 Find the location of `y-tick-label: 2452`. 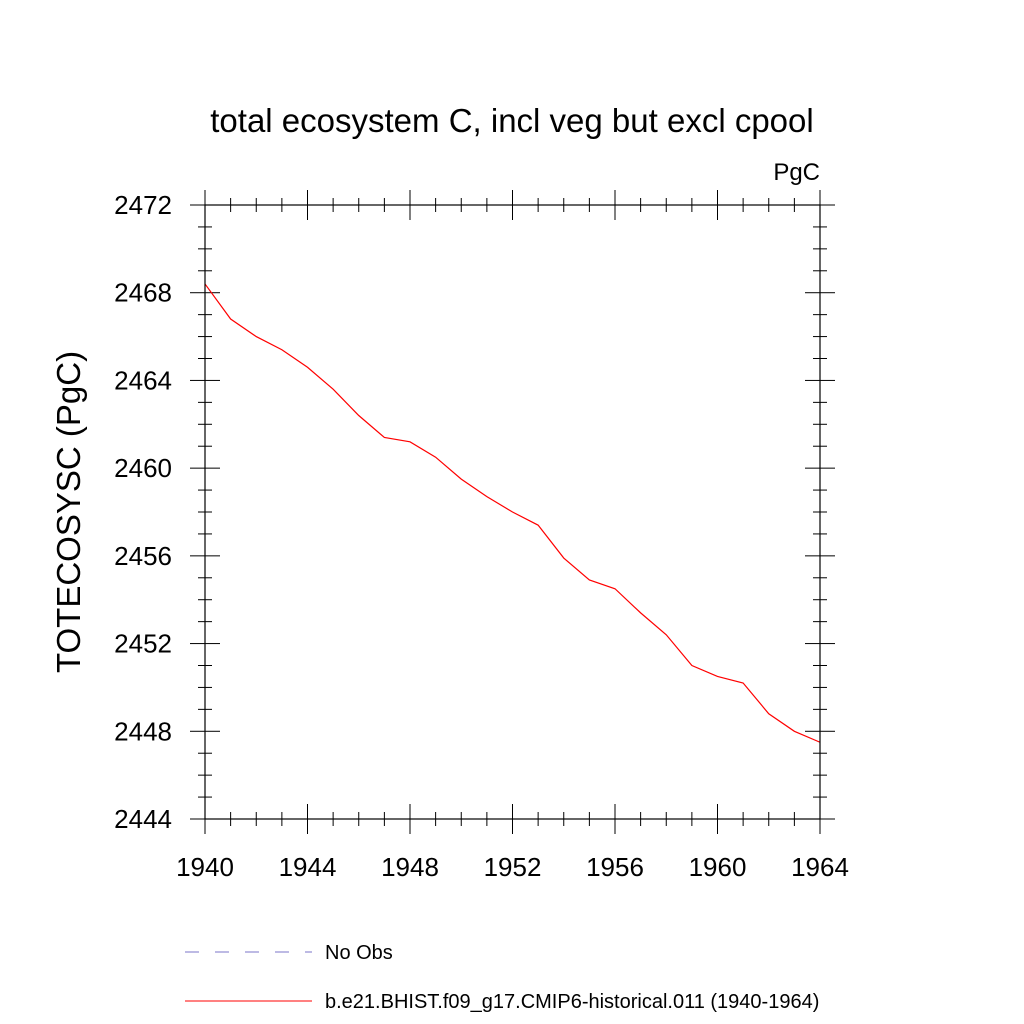

y-tick-label: 2452 is located at coordinates (143, 644).